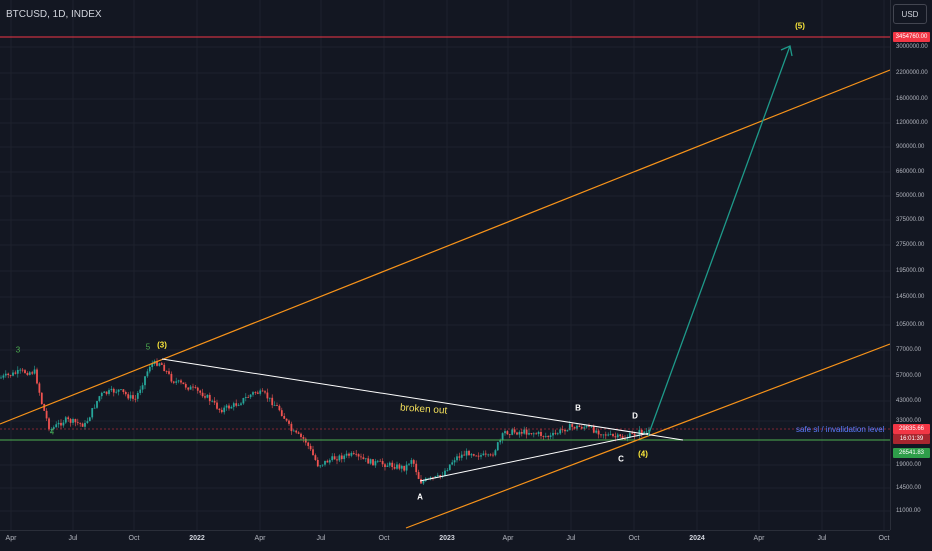 Image resolution: width=932 pixels, height=551 pixels. What do you see at coordinates (912, 73) in the screenshot?
I see `price-tick: 2200000.00` at bounding box center [912, 73].